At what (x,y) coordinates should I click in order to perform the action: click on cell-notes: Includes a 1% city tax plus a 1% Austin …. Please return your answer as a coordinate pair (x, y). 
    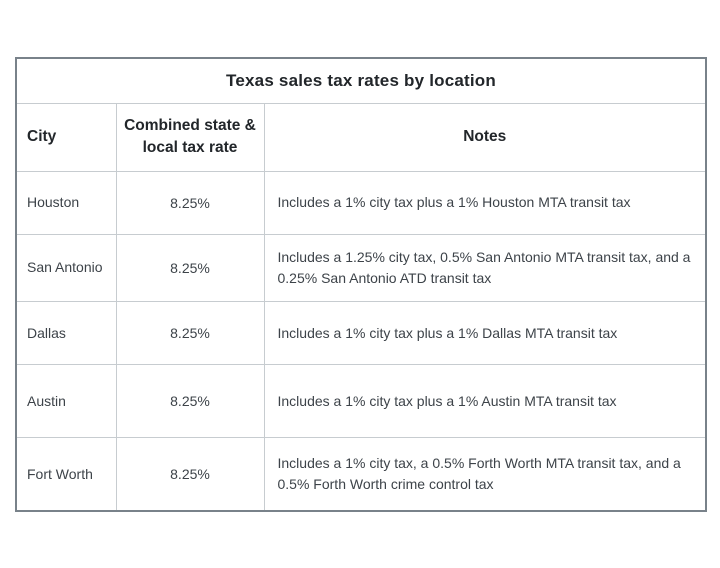
    Looking at the image, I should click on (485, 401).